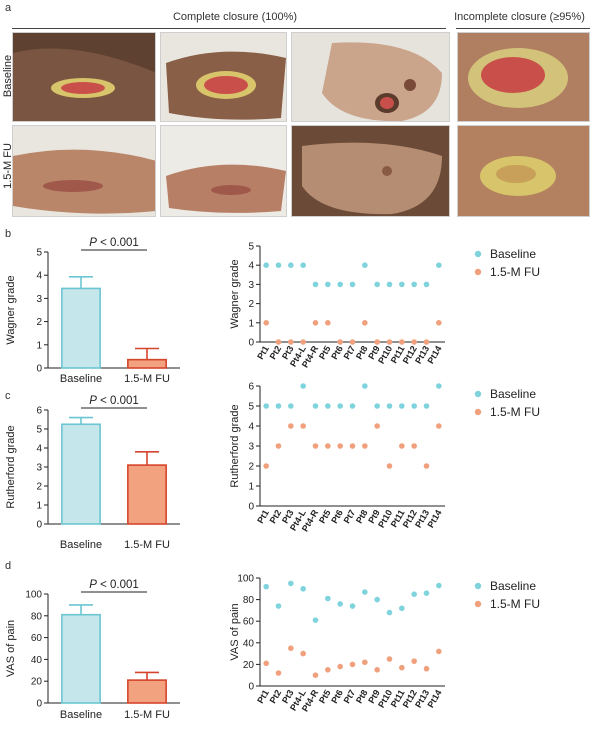 This screenshot has width=591, height=733. What do you see at coordinates (37, 682) in the screenshot?
I see `y-tick-label: 20` at bounding box center [37, 682].